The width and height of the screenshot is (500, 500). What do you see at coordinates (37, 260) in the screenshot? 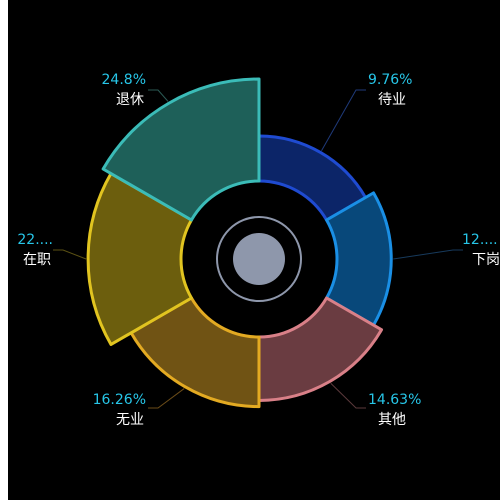
I see `slice-category-label: 在职` at bounding box center [37, 260].